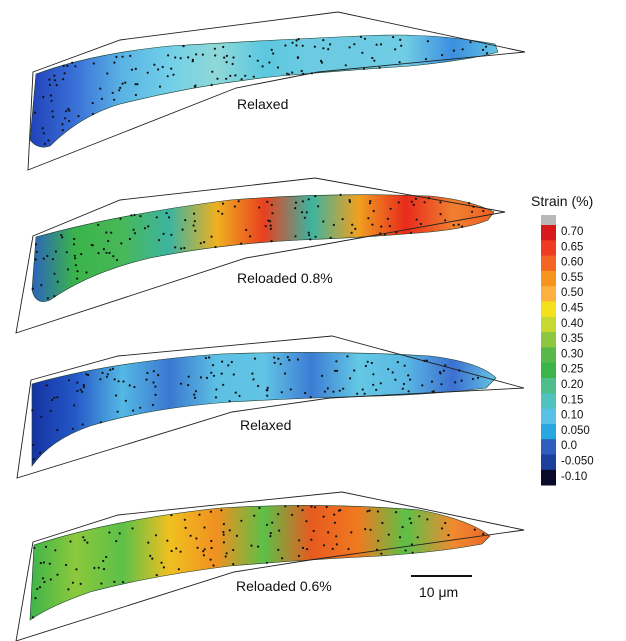 The height and width of the screenshot is (641, 626). Describe the element at coordinates (572, 400) in the screenshot. I see `legend-tick-label: 0.15` at that location.